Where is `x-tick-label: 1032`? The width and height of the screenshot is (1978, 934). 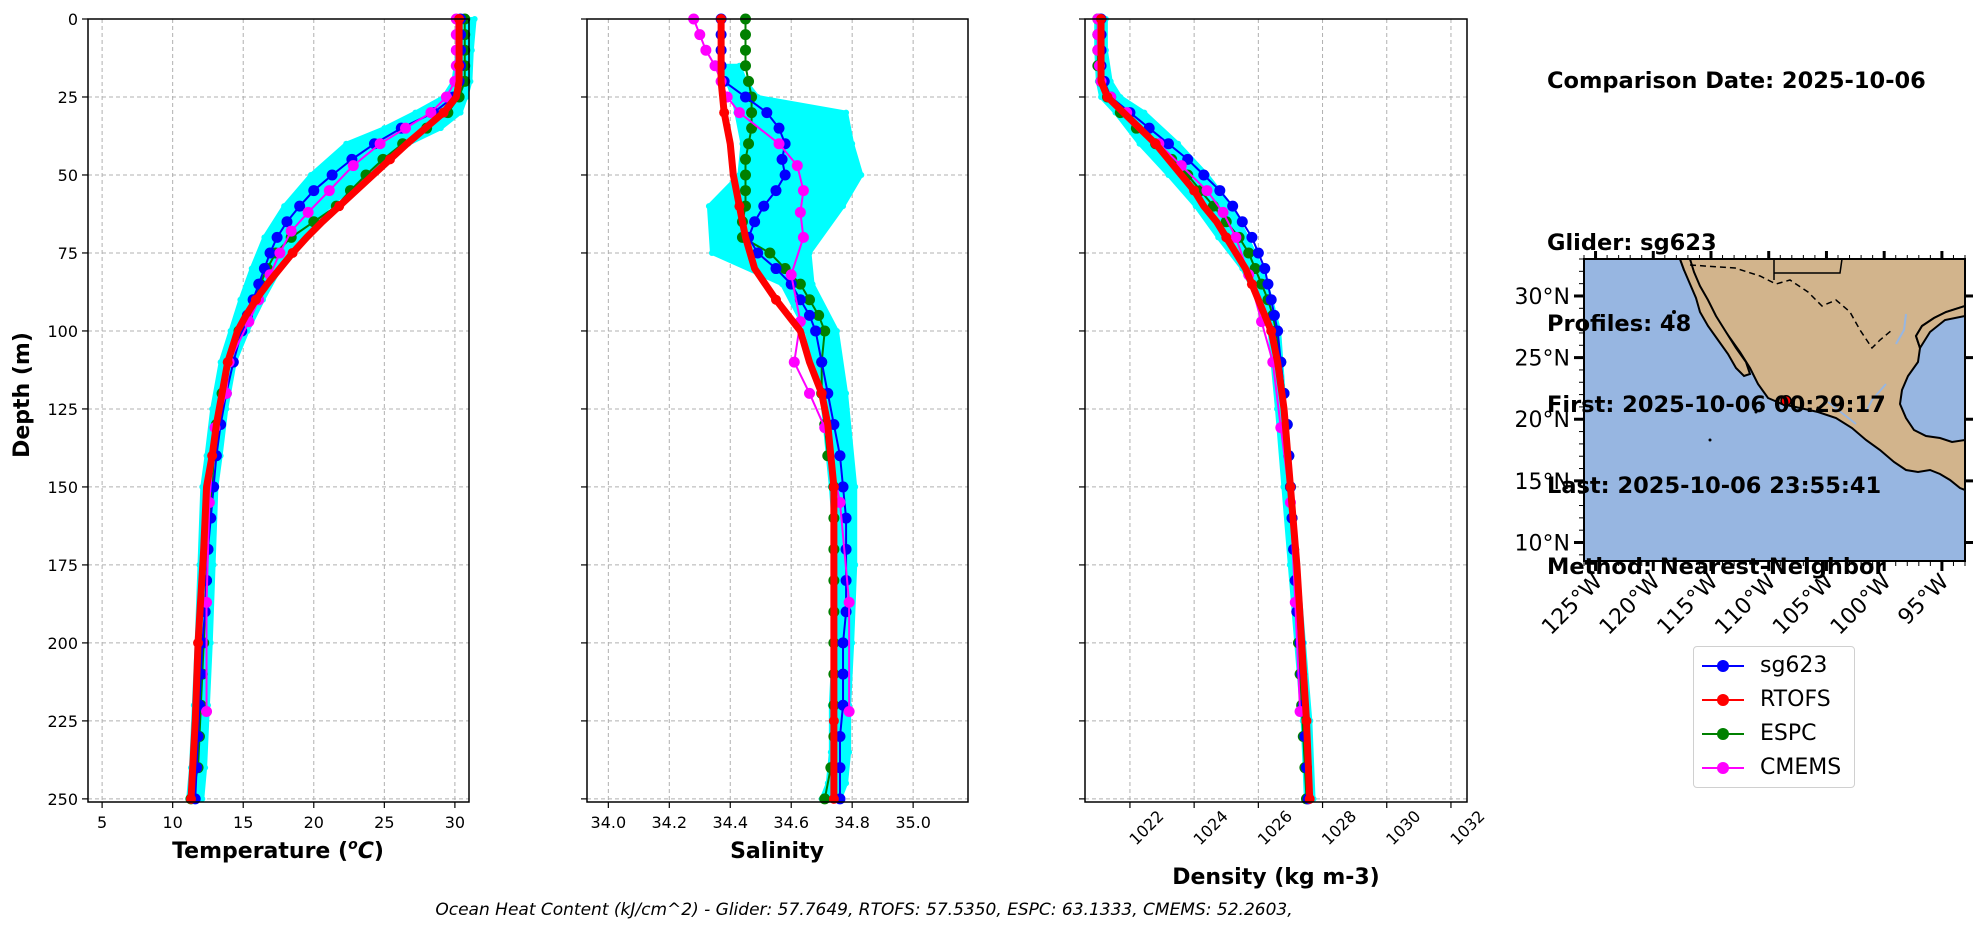
x-tick-label: 1032 is located at coordinates (1467, 828).